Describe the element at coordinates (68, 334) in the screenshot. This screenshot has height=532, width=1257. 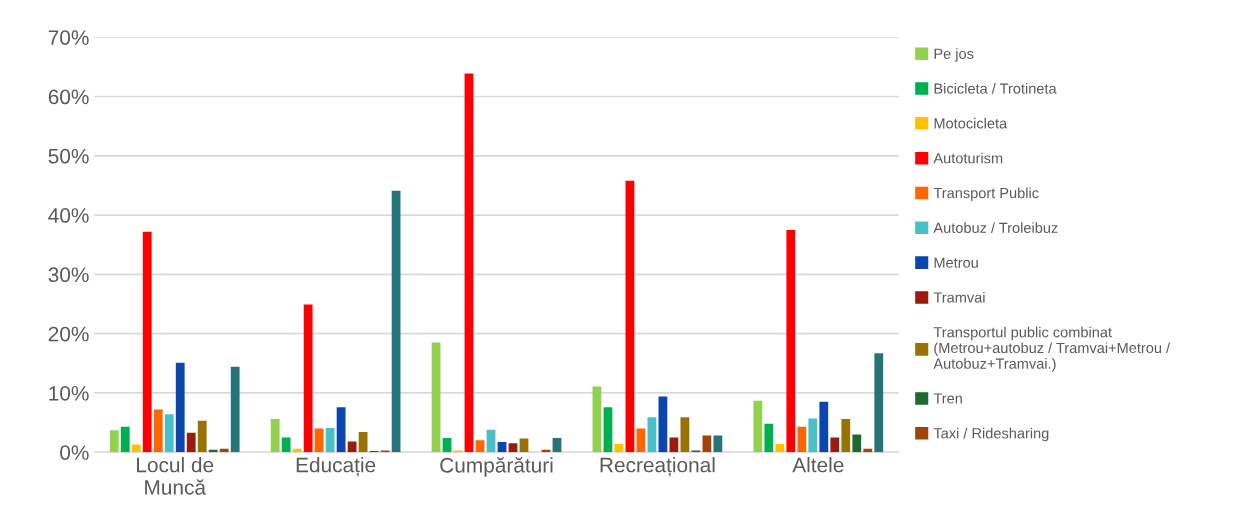
I see `y-tick-label: 20%` at that location.